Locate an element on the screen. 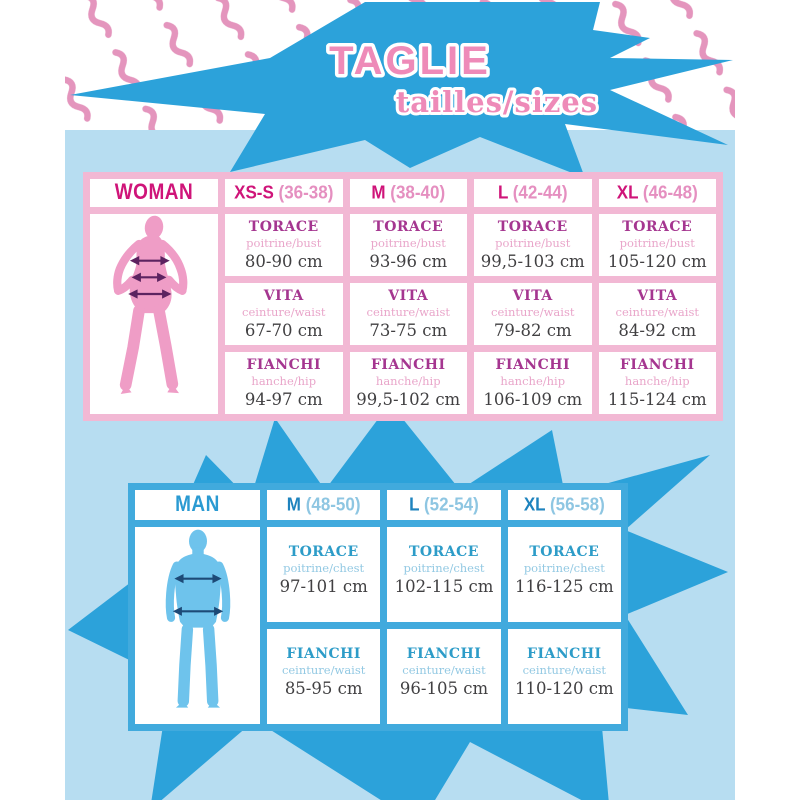  measurement-value: 96-105 cm is located at coordinates (444, 688).